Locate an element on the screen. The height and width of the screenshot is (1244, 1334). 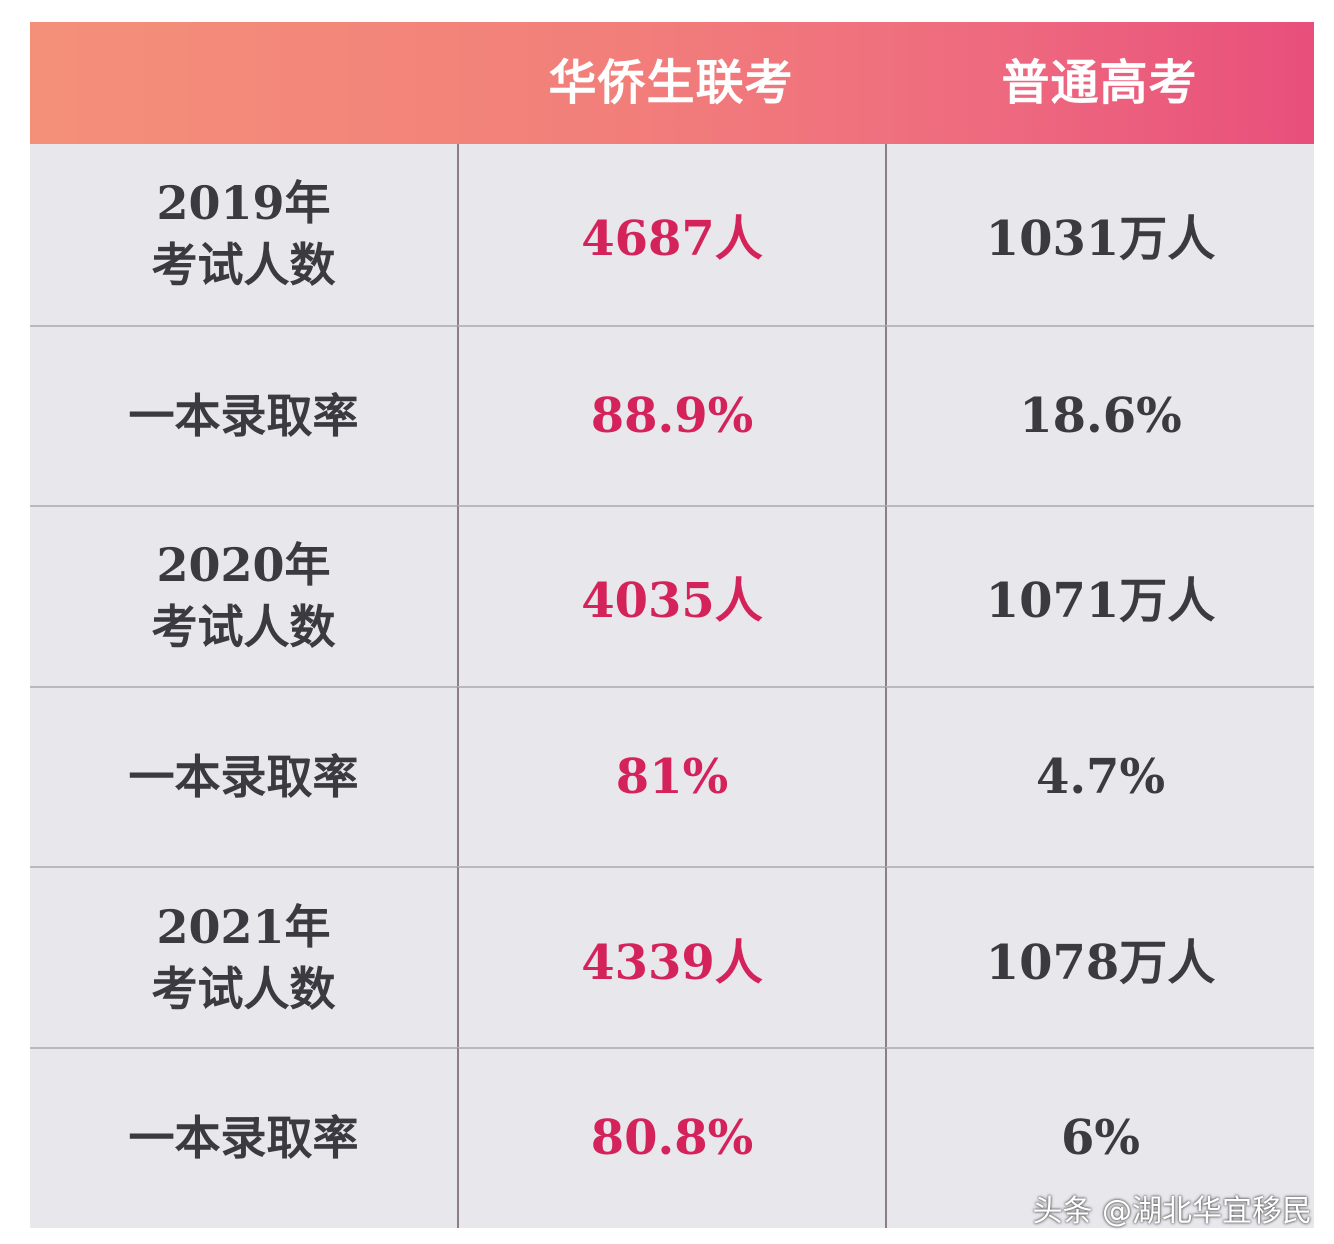
row-label-line1: 2019年 is located at coordinates (243, 203).